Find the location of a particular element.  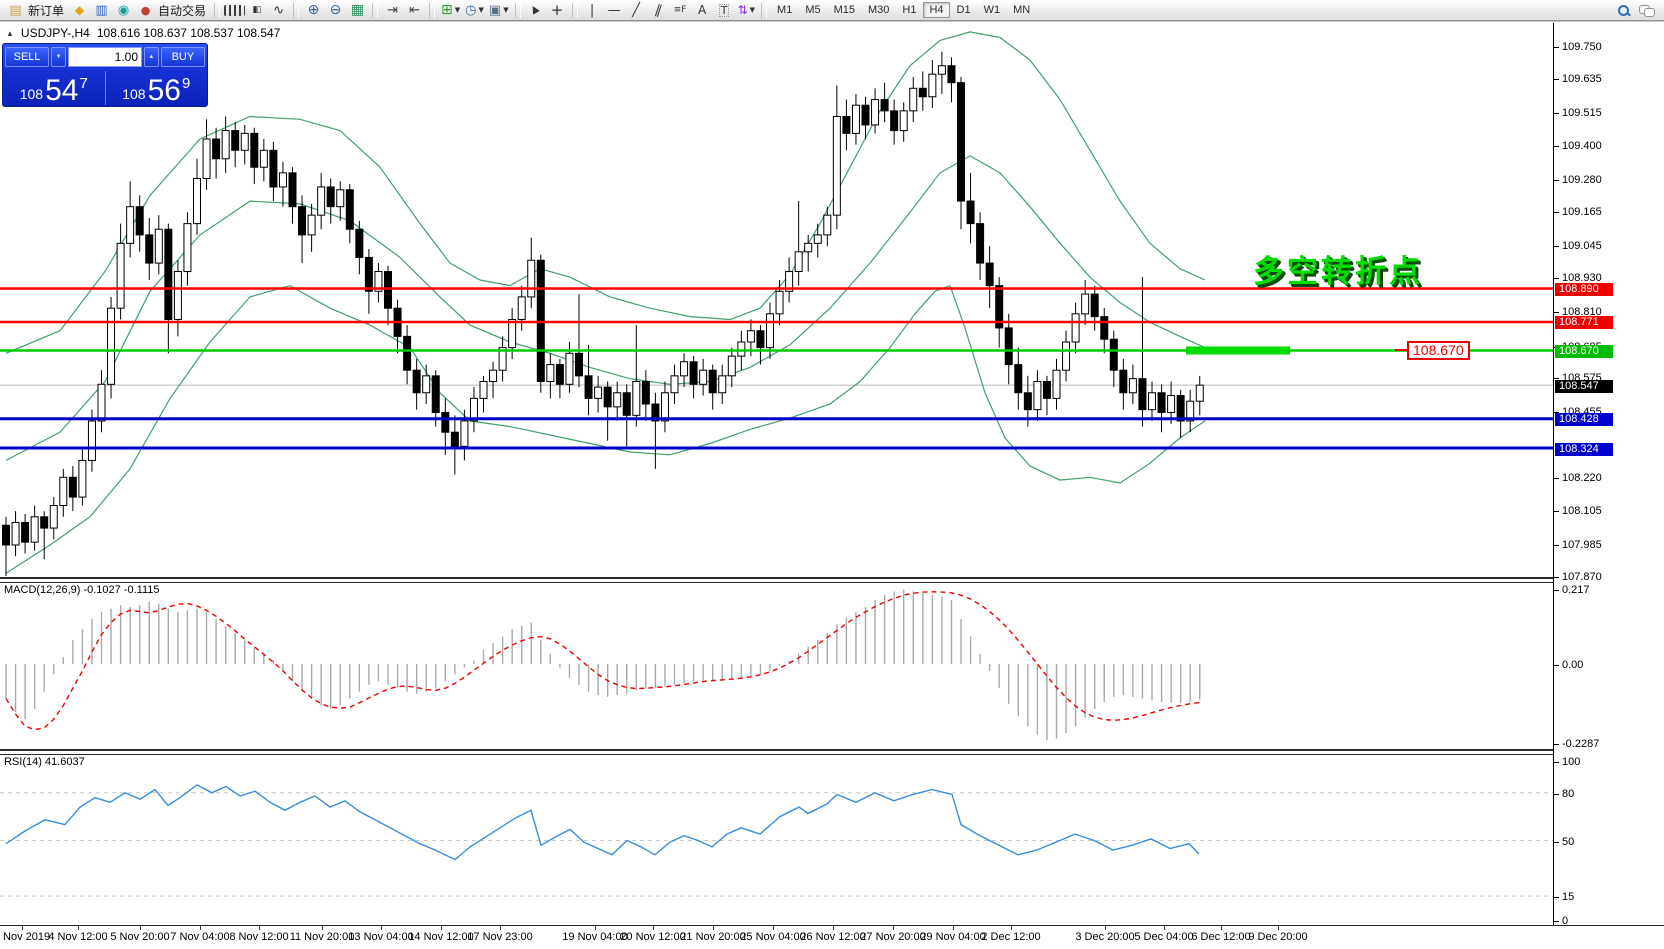

tile-windows-icon is located at coordinates (357, 10).